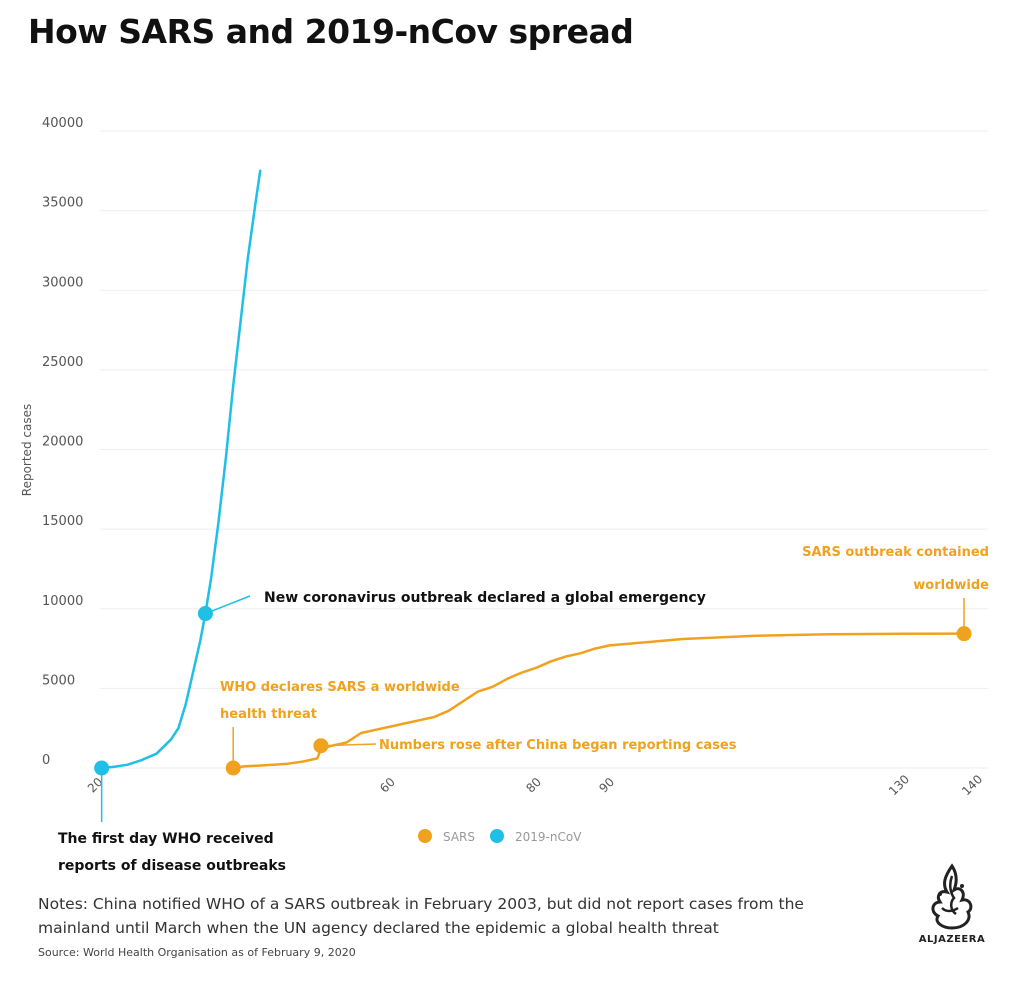  I want to click on x-tick-140: 140, so click(972, 785).